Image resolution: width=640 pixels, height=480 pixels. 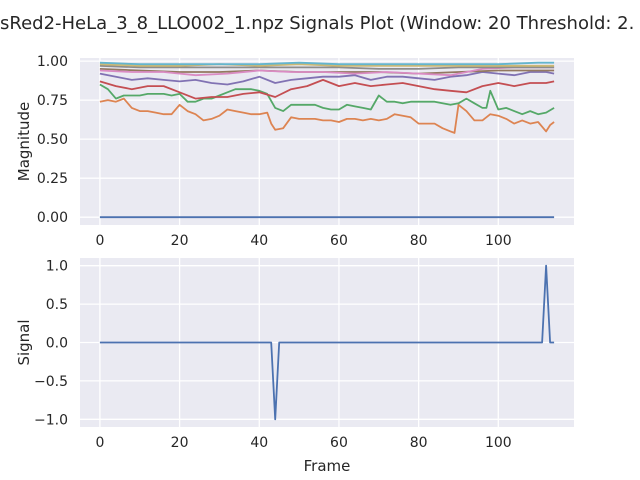 I want to click on signal-x-tick-label: 60, so click(x=339, y=443).